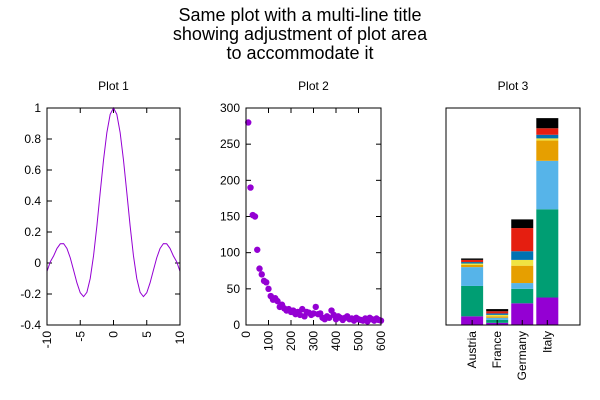 The height and width of the screenshot is (400, 600). What do you see at coordinates (47, 340) in the screenshot?
I see `x-tick-label: -10` at bounding box center [47, 340].